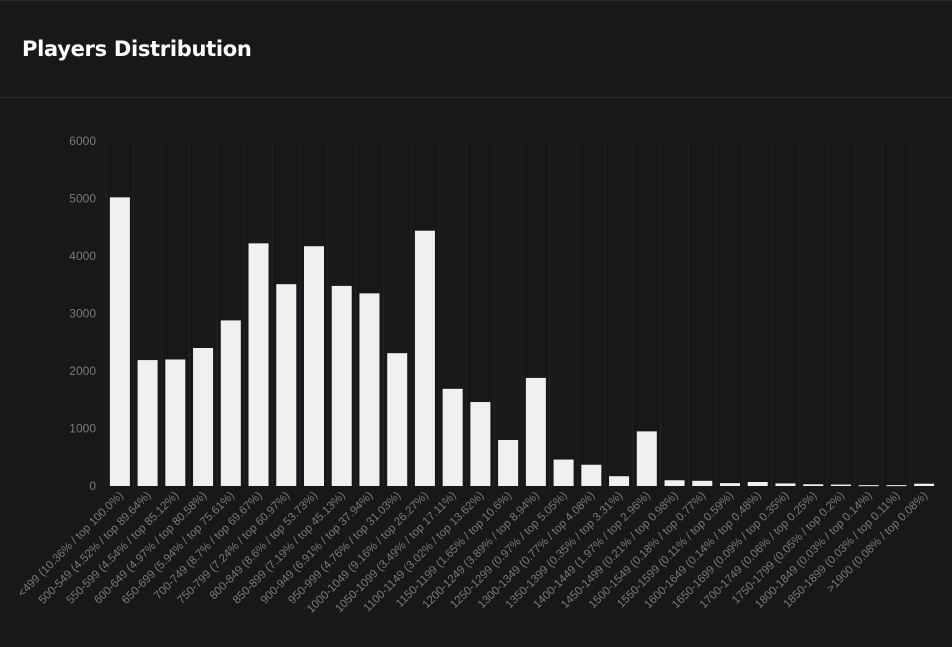  What do you see at coordinates (82, 199) in the screenshot?
I see `y-tick-label: 5000` at bounding box center [82, 199].